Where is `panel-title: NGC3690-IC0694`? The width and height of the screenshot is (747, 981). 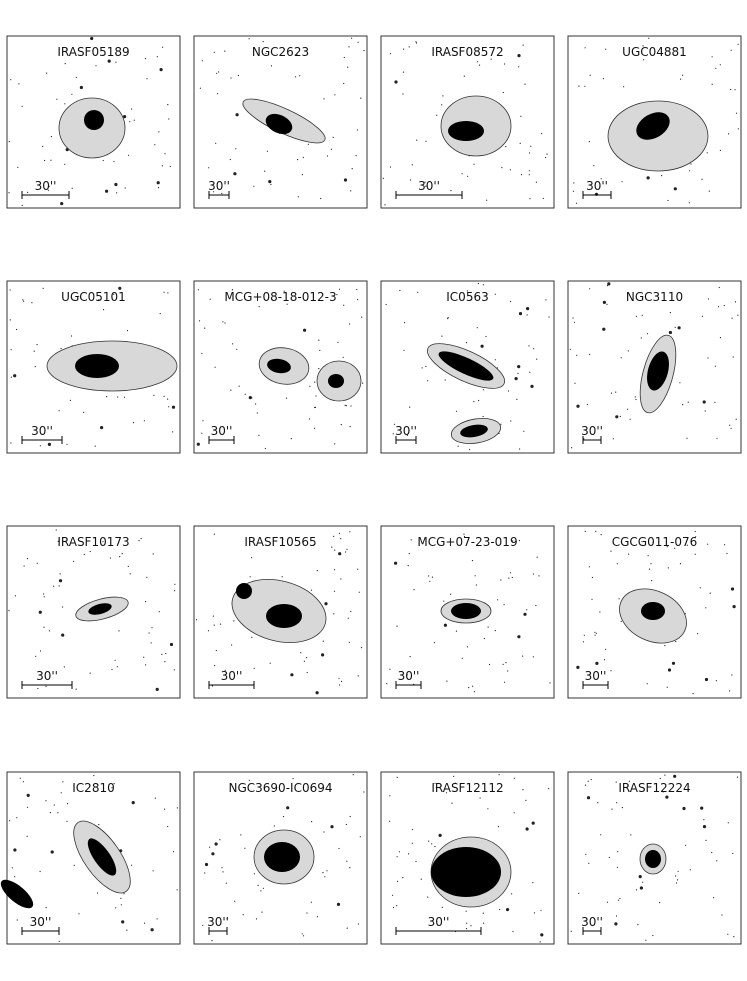
panel-title: NGC3690-IC0694 is located at coordinates (281, 788).